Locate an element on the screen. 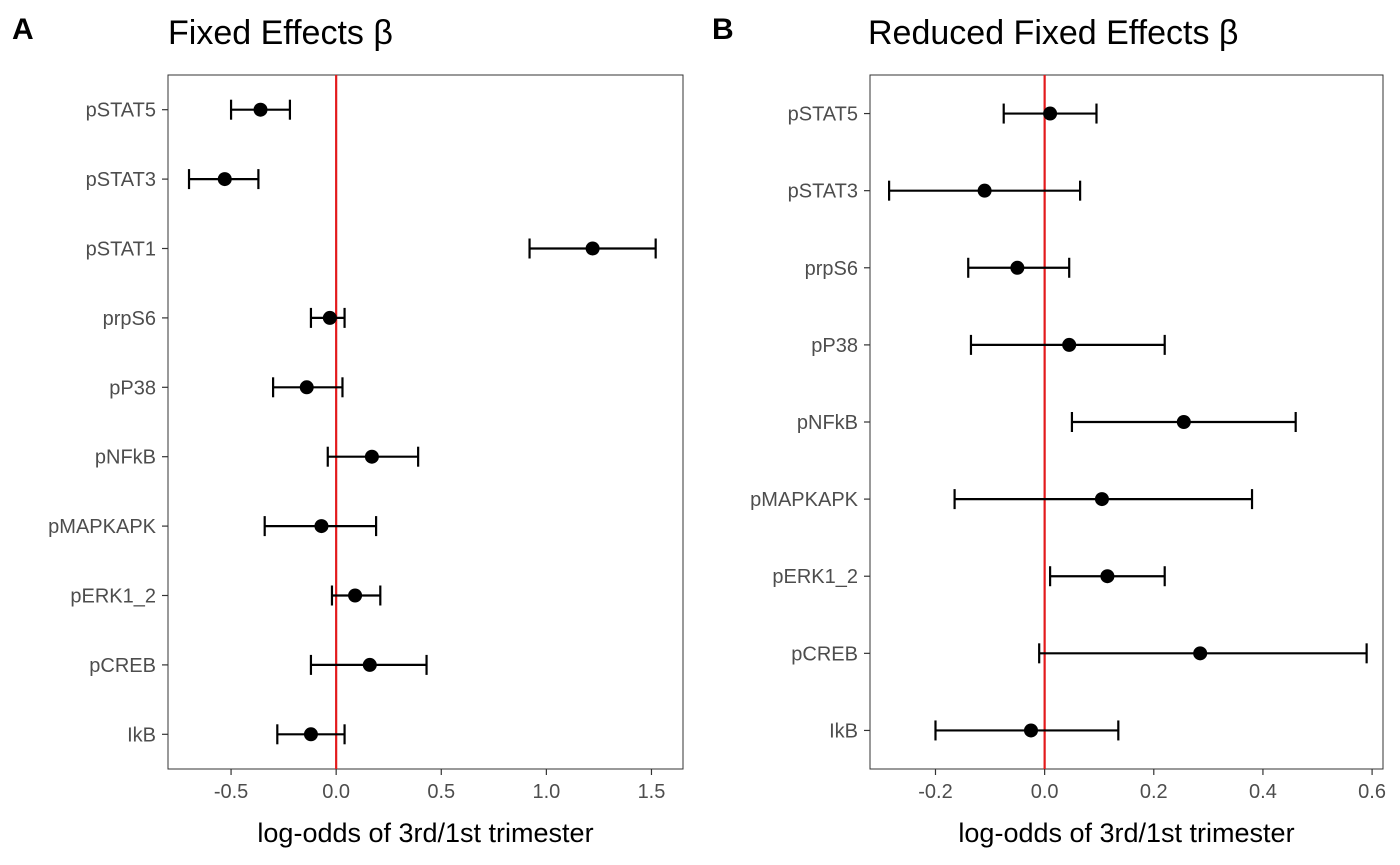 This screenshot has height=865, width=1400. panel-a-y-tick-label: pNFkB is located at coordinates (125, 458).